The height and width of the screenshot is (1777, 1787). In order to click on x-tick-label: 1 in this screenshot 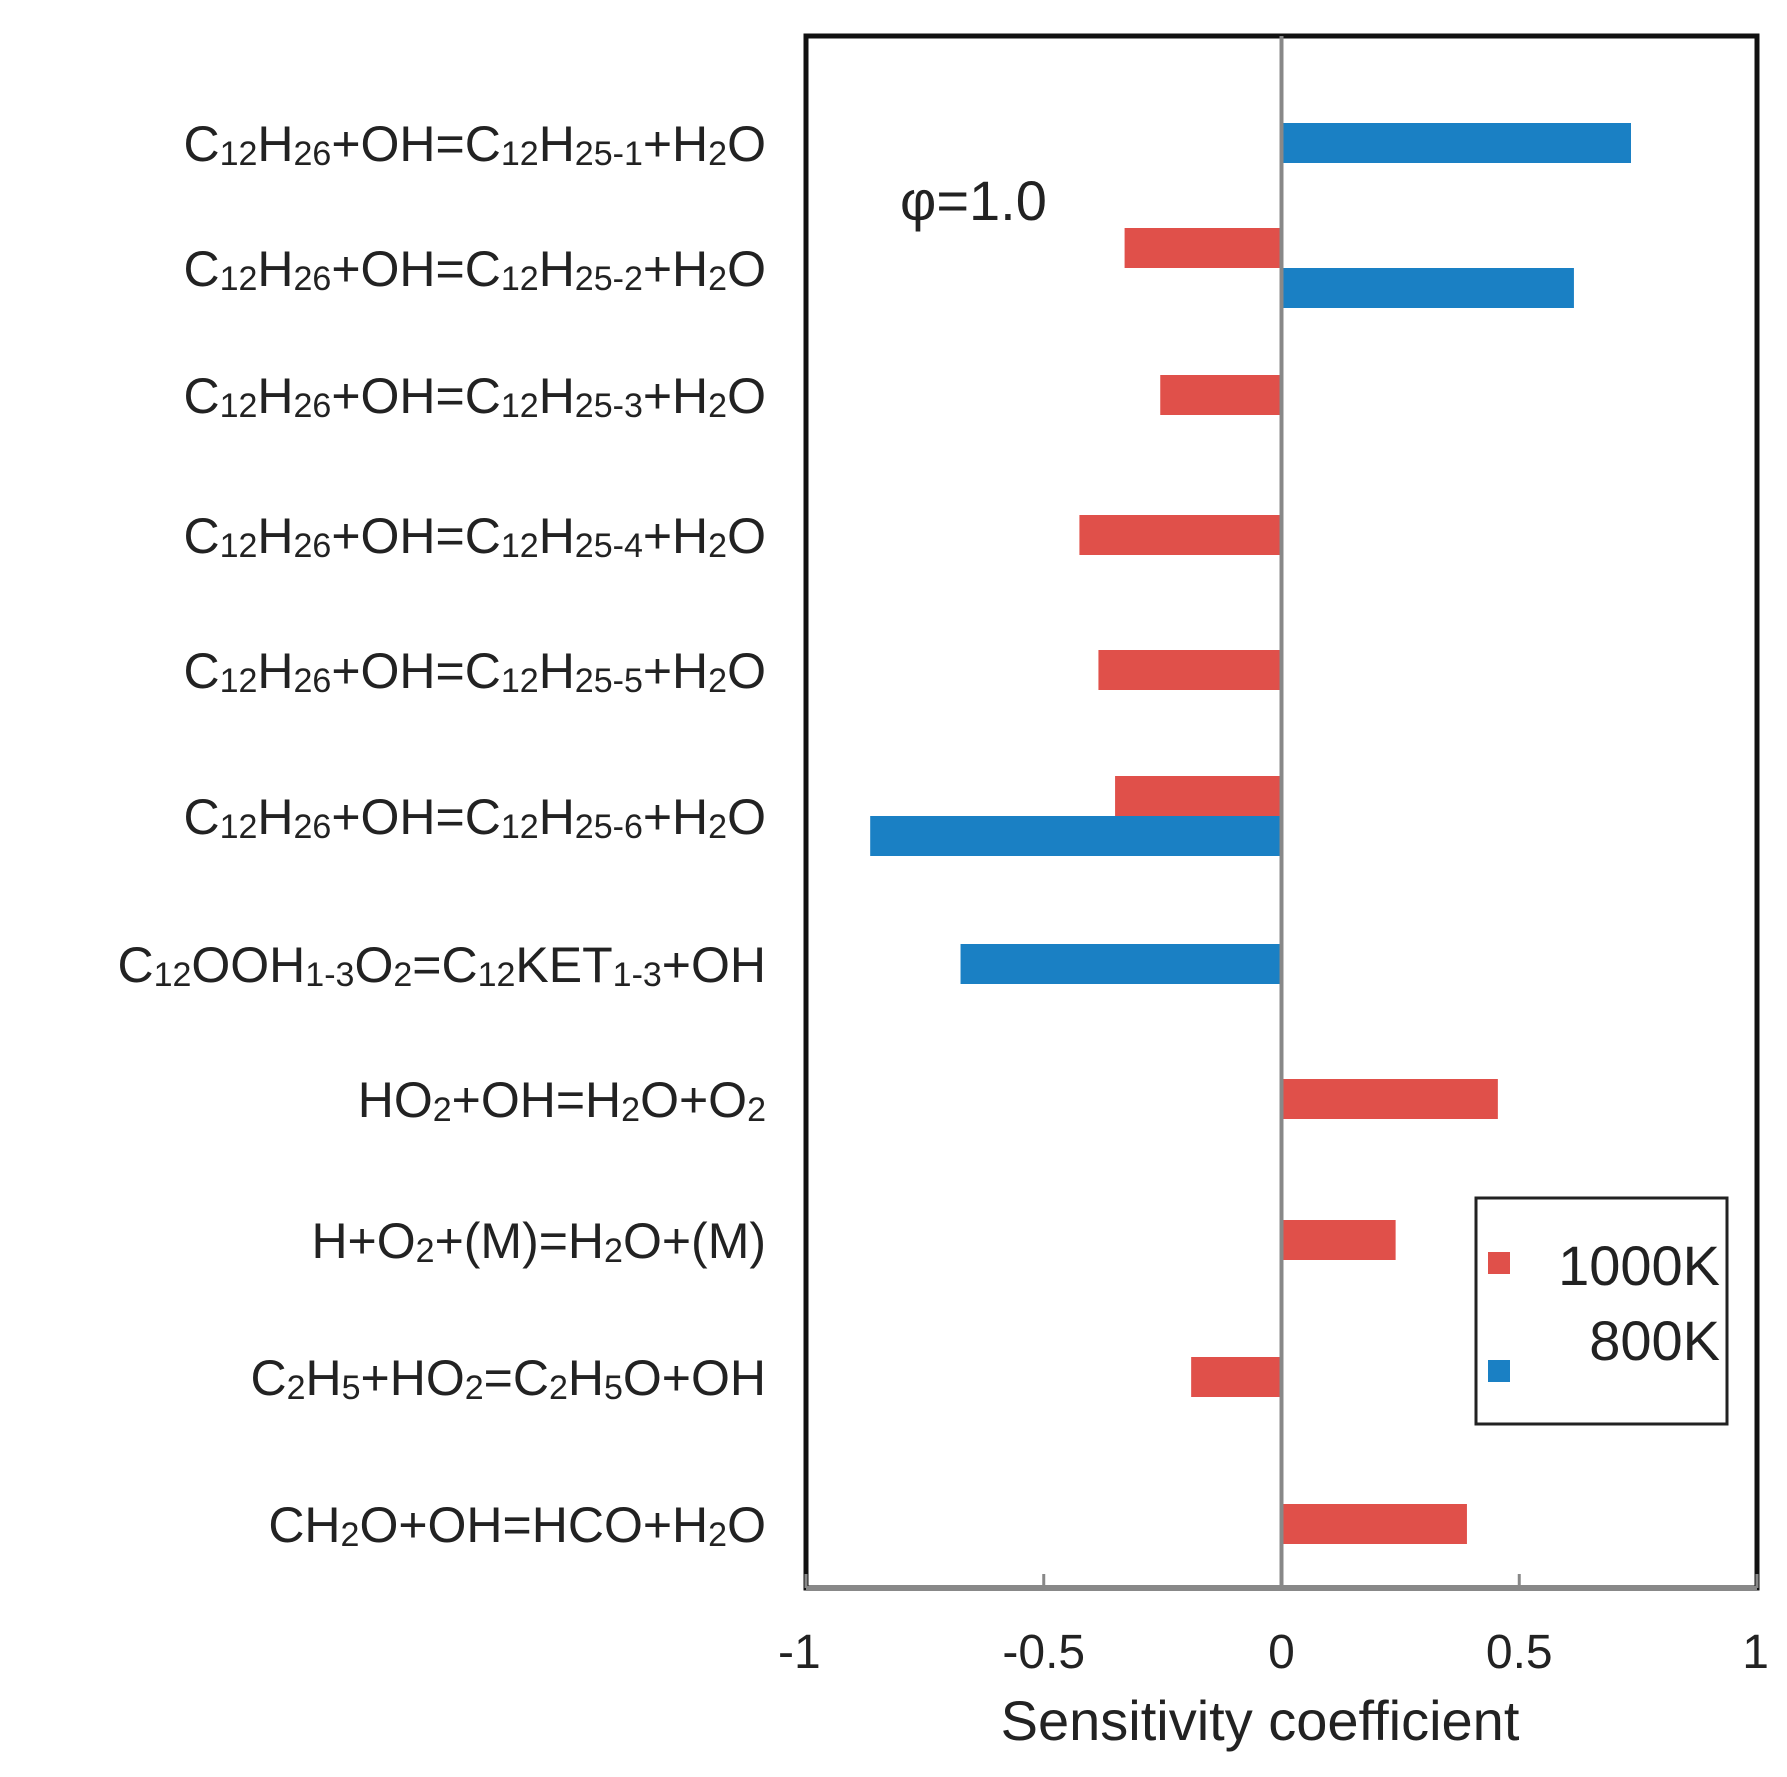, I will do `click(1755, 1652)`.